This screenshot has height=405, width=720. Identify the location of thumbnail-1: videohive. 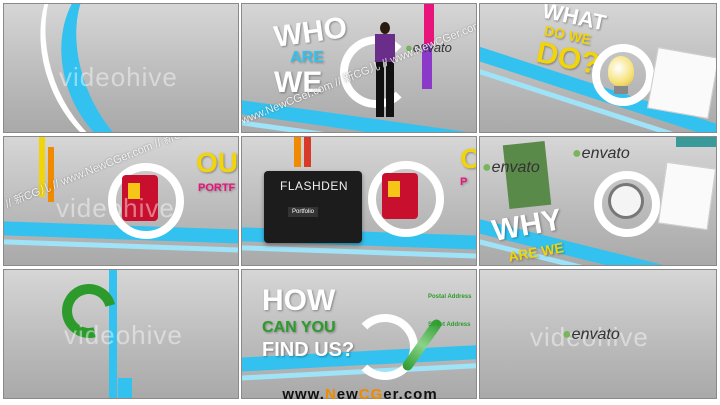
(121, 68).